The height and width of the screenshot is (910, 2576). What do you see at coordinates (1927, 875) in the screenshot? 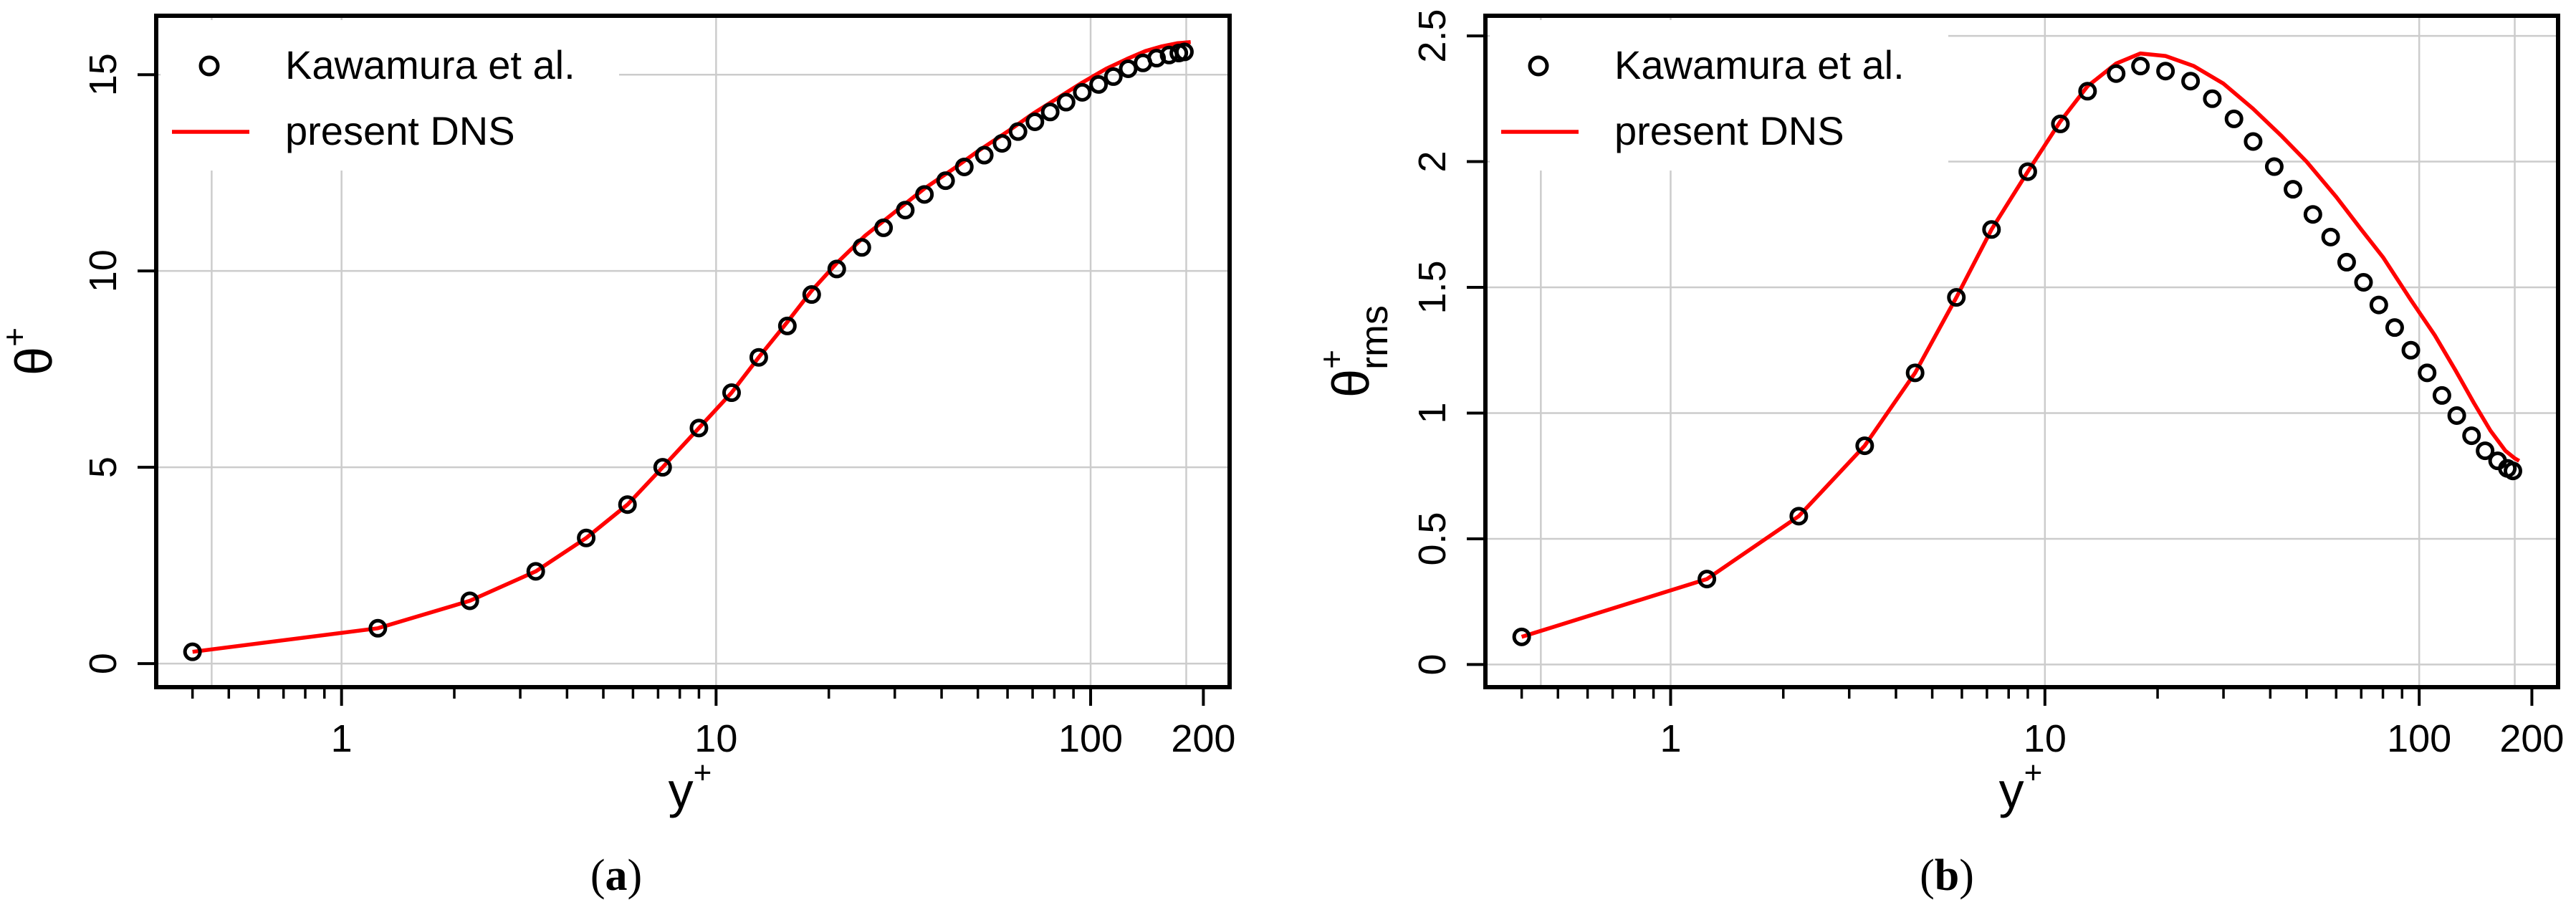
I see `panel-label-open: (` at bounding box center [1927, 875].